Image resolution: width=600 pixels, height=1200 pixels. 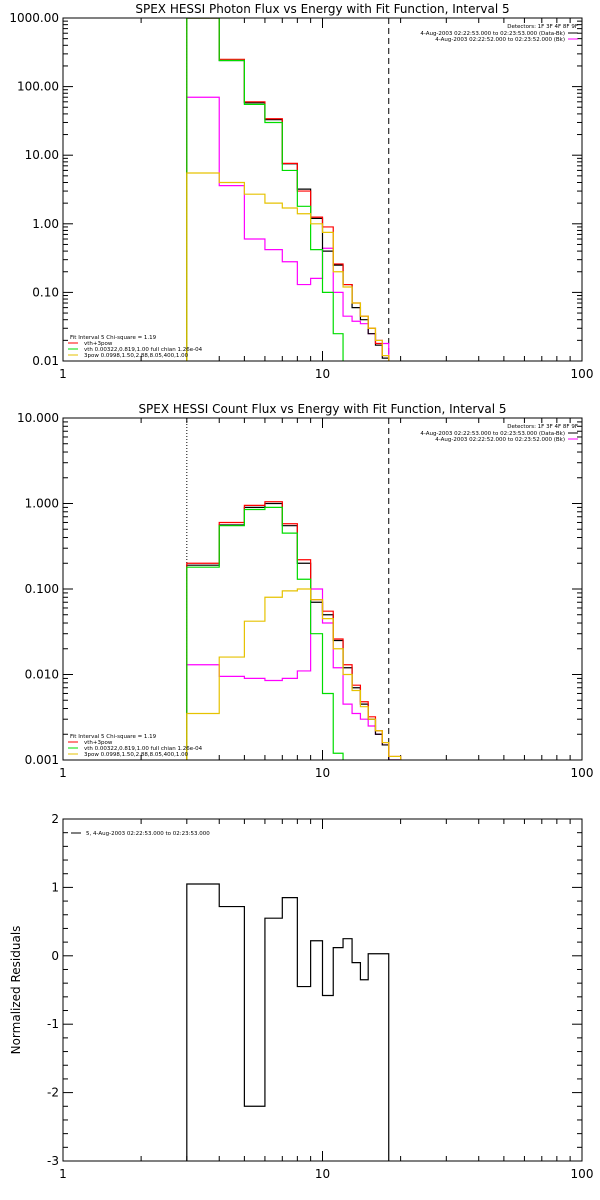 I want to click on y-tick-label: -2, so click(x=53, y=1093).